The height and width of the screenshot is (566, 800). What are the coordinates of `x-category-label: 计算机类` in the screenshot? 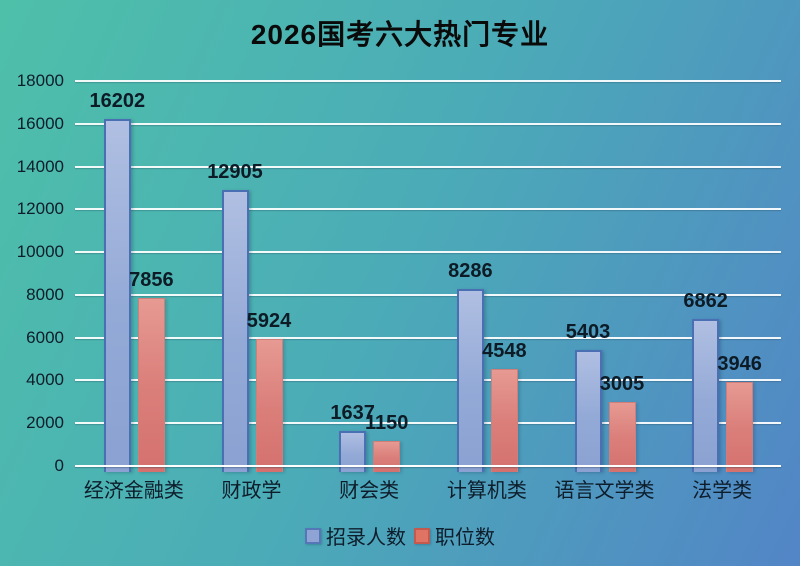 It's located at (486, 491).